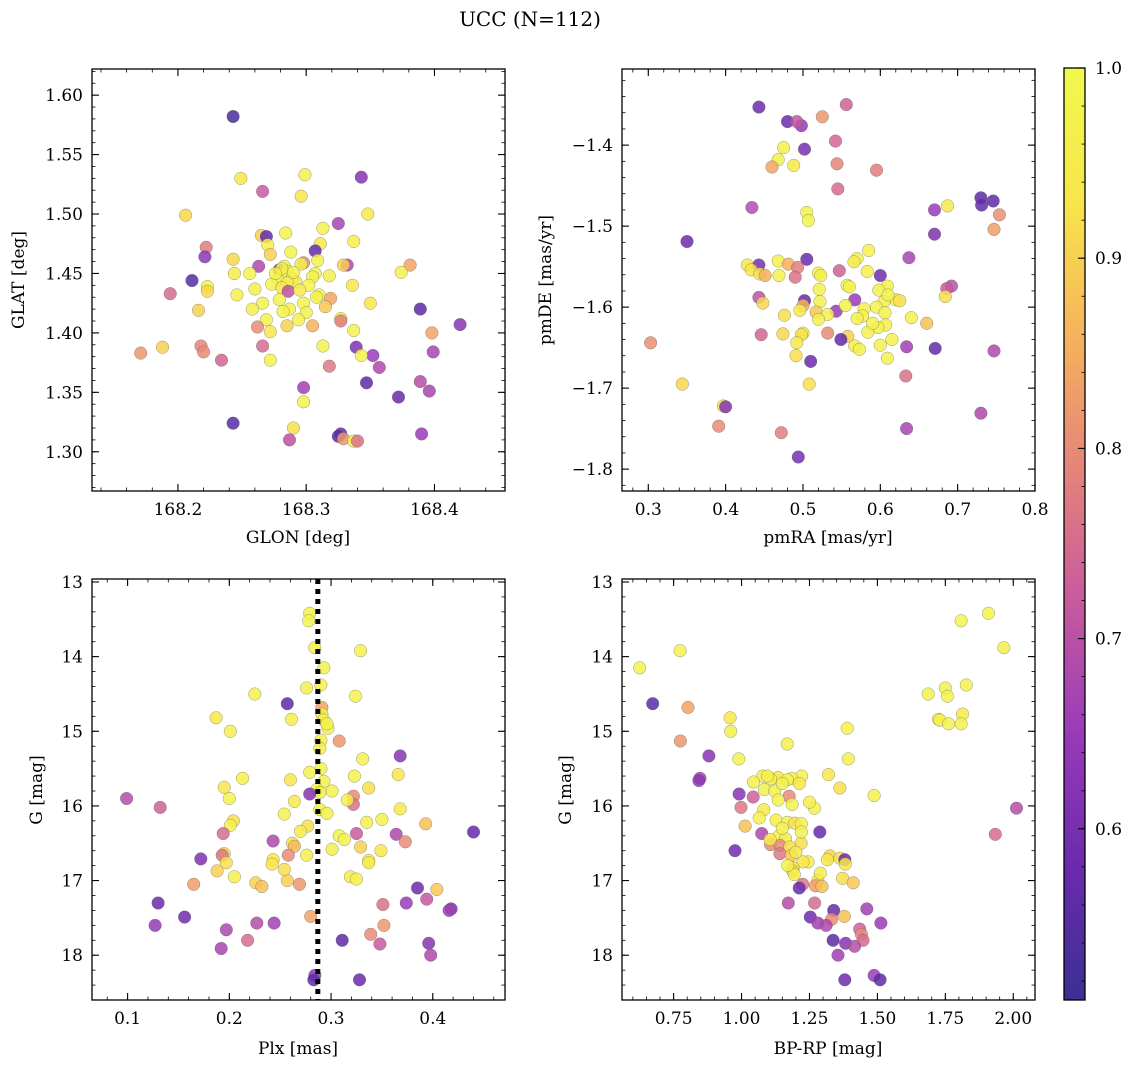  What do you see at coordinates (64, 274) in the screenshot?
I see `y-tick-label: 1.45` at bounding box center [64, 274].